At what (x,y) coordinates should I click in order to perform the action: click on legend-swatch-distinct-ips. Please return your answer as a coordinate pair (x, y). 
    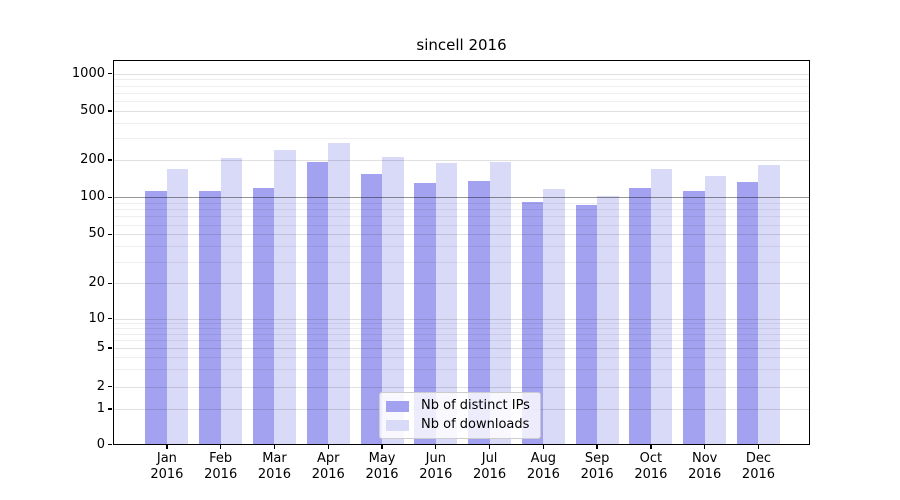
    Looking at the image, I should click on (397, 406).